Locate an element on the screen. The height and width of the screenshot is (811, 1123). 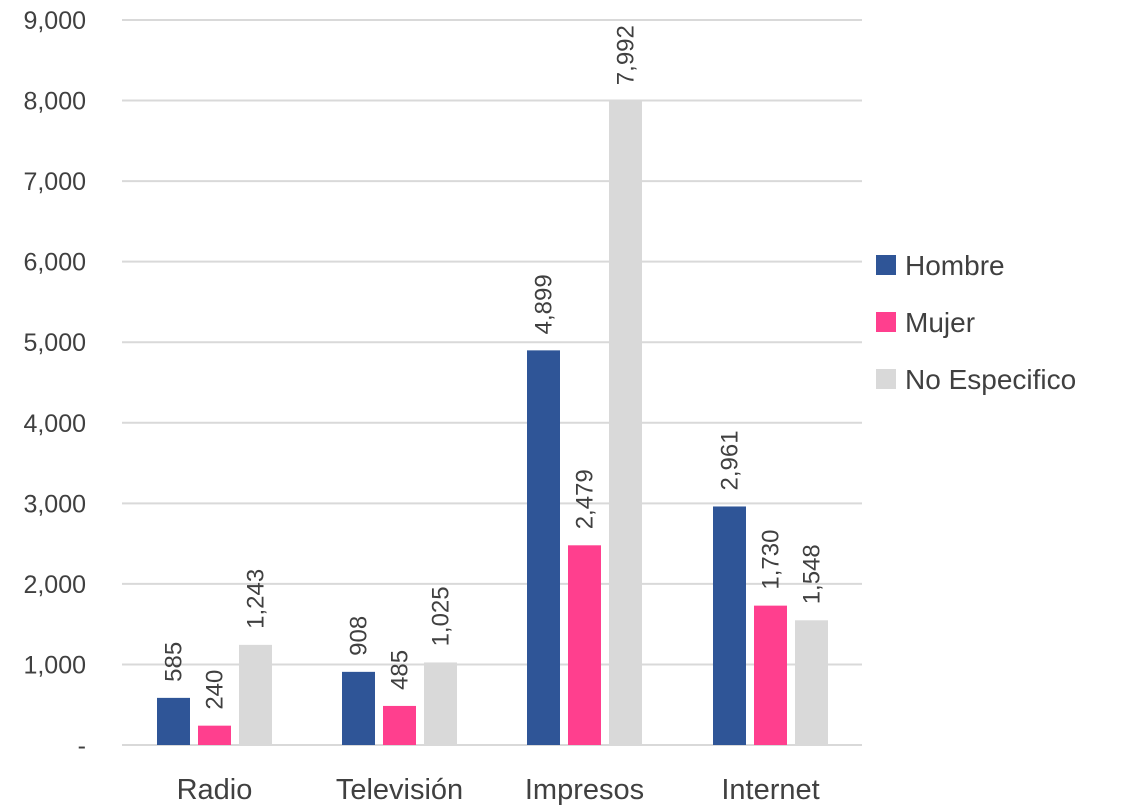
data-label-internet-mujer: 1,730 is located at coordinates (771, 560).